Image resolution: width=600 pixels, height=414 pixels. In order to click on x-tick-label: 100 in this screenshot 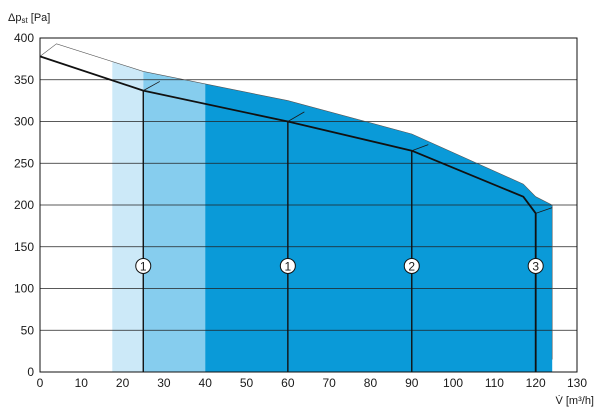, I will do `click(453, 383)`.